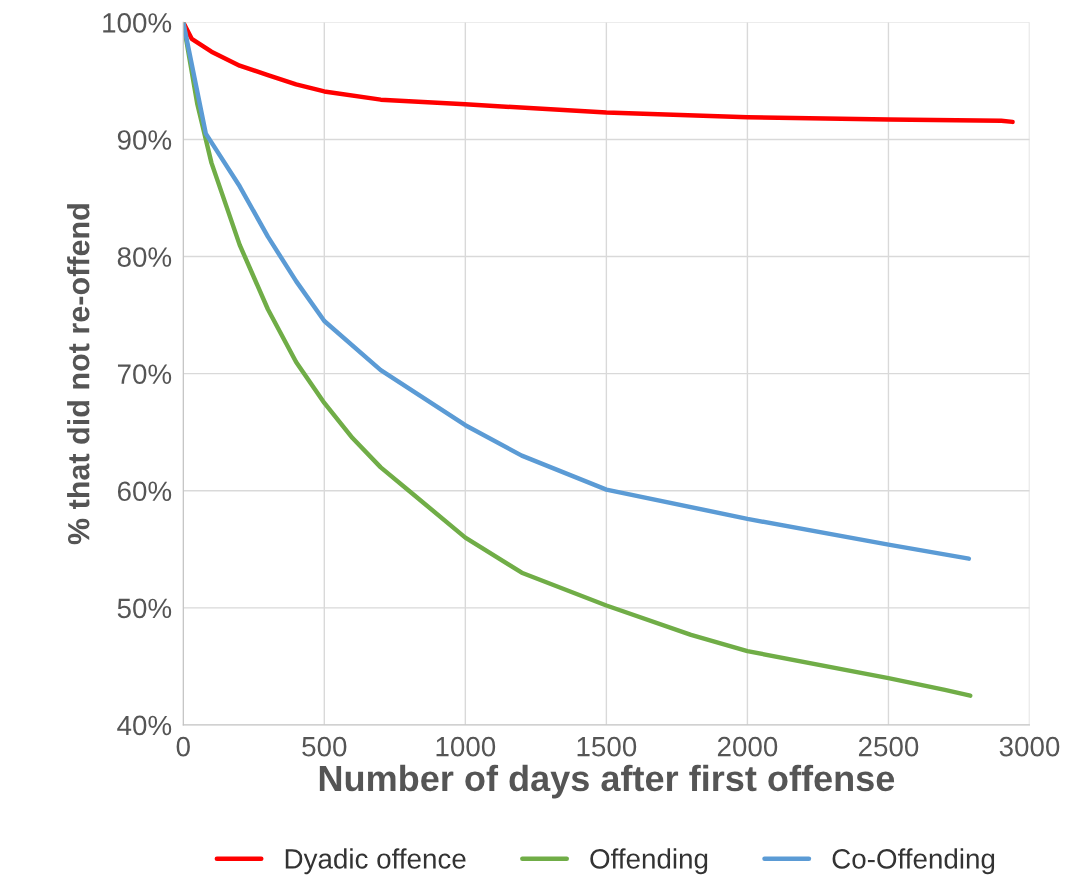 This screenshot has height=895, width=1078. What do you see at coordinates (888, 746) in the screenshot?
I see `x-tick-label: 2500` at bounding box center [888, 746].